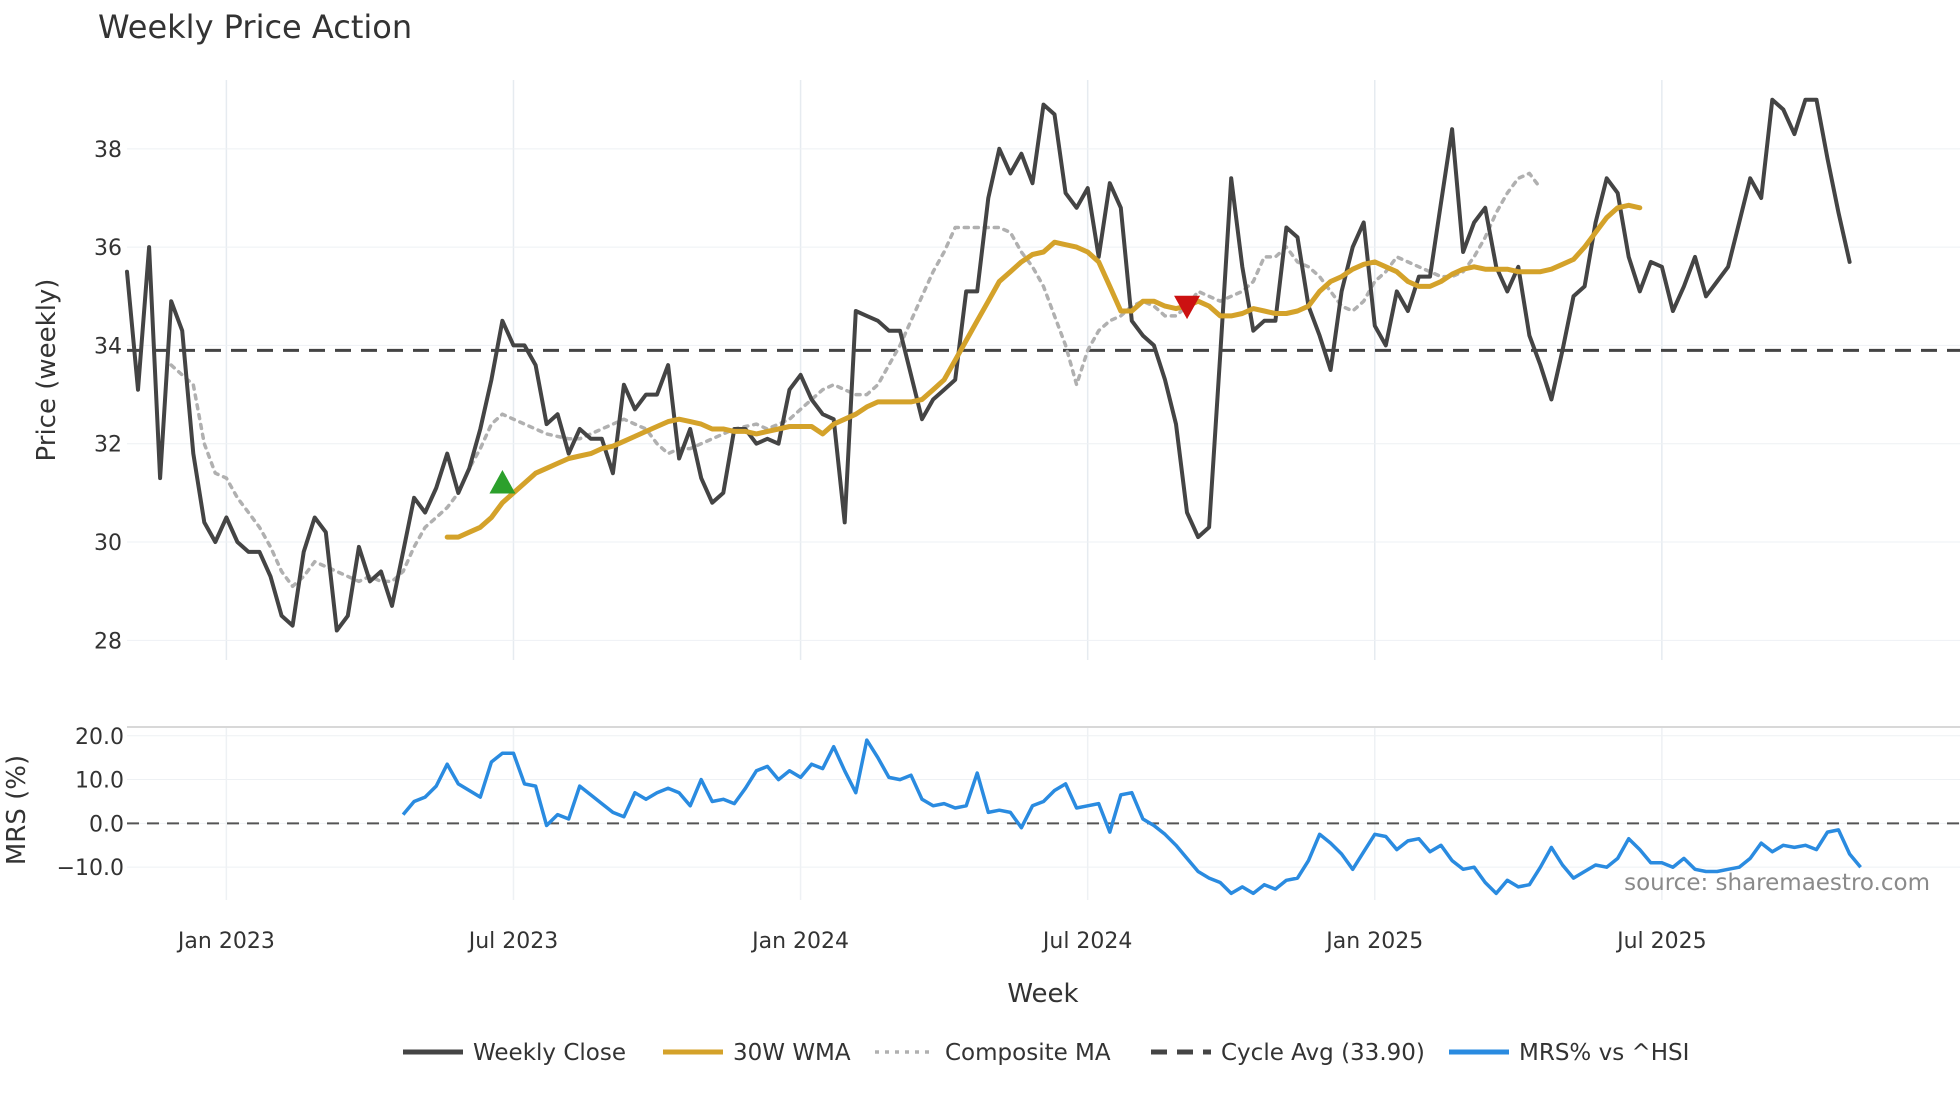  I want to click on legend-label: 30W WMA, so click(792, 1053).